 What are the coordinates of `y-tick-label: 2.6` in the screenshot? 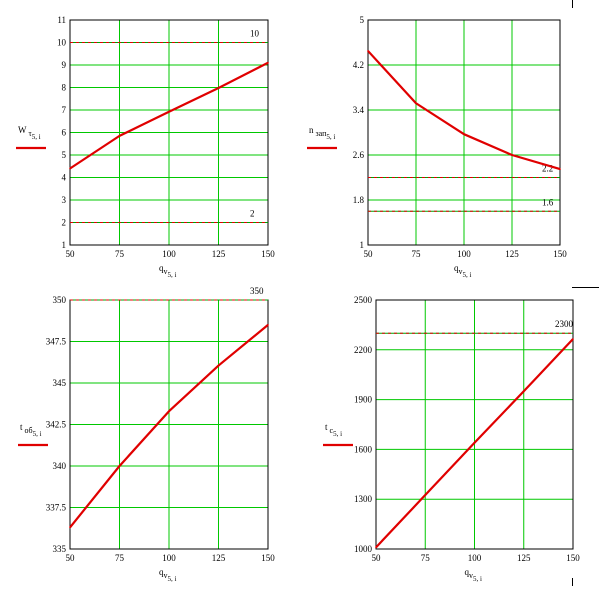 It's located at (359, 155).